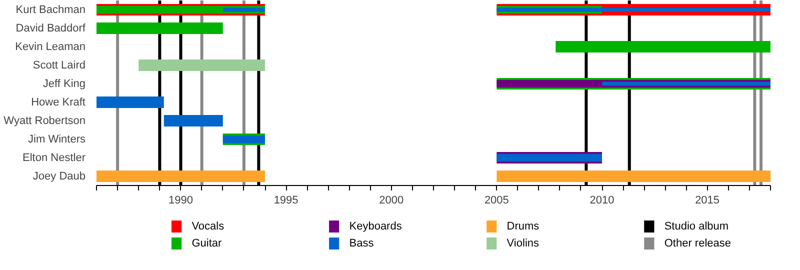 The image size is (800, 270). What do you see at coordinates (51, 28) in the screenshot?
I see `y-tick-label: David Baddorf` at bounding box center [51, 28].